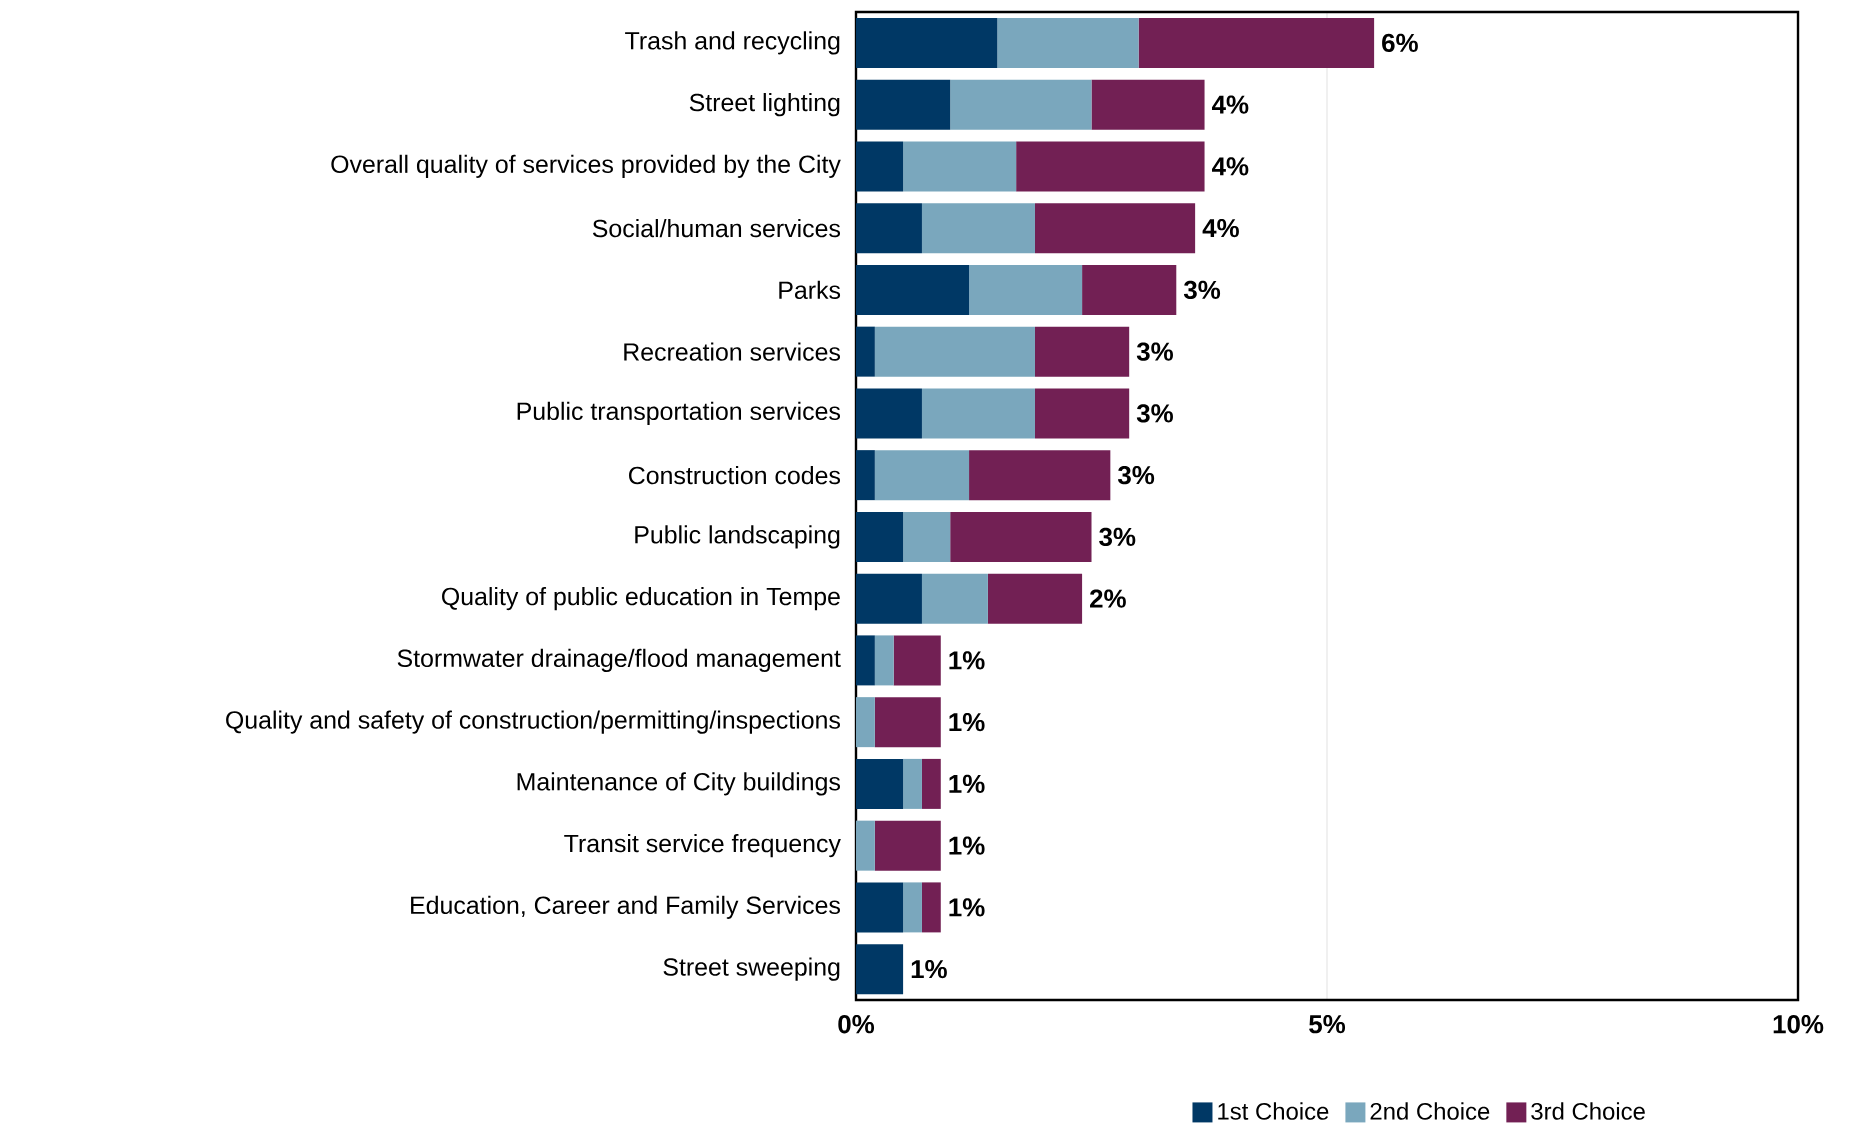 The image size is (1850, 1131). What do you see at coordinates (1108, 598) in the screenshot?
I see `total-label: 2%` at bounding box center [1108, 598].